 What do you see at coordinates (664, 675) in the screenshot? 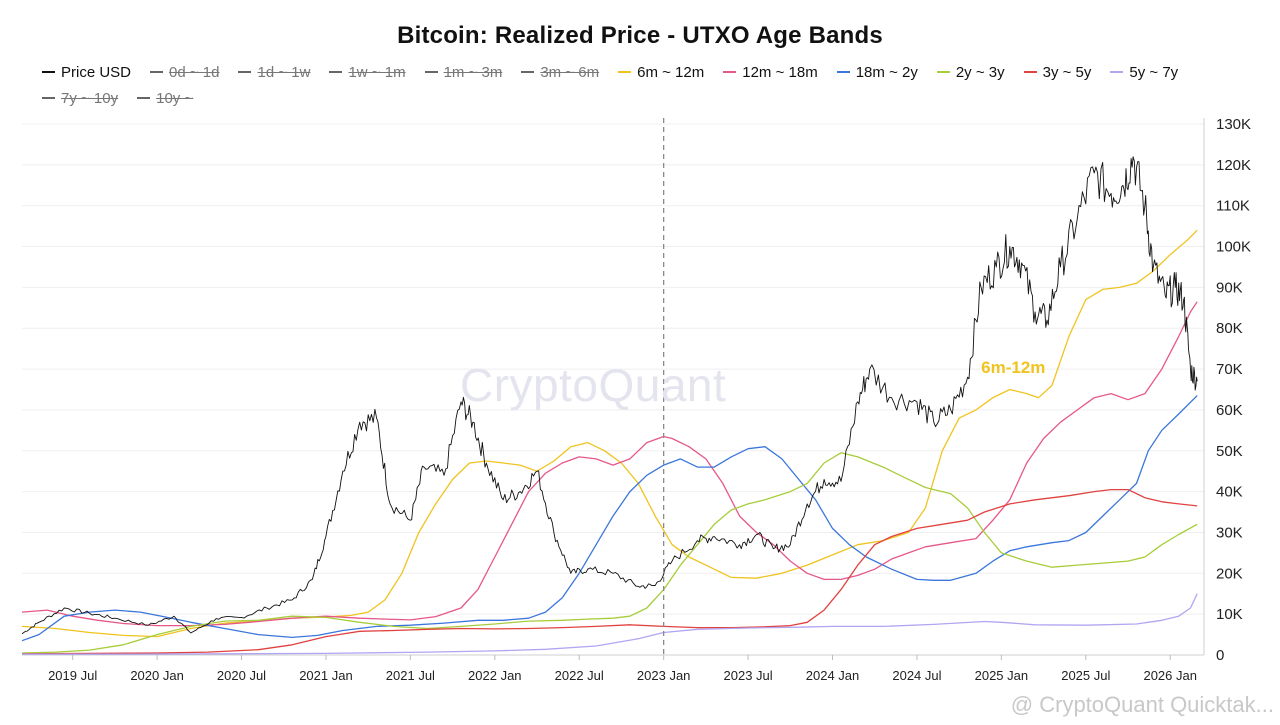
I see `x-tick-label: 2023 Jan` at bounding box center [664, 675].